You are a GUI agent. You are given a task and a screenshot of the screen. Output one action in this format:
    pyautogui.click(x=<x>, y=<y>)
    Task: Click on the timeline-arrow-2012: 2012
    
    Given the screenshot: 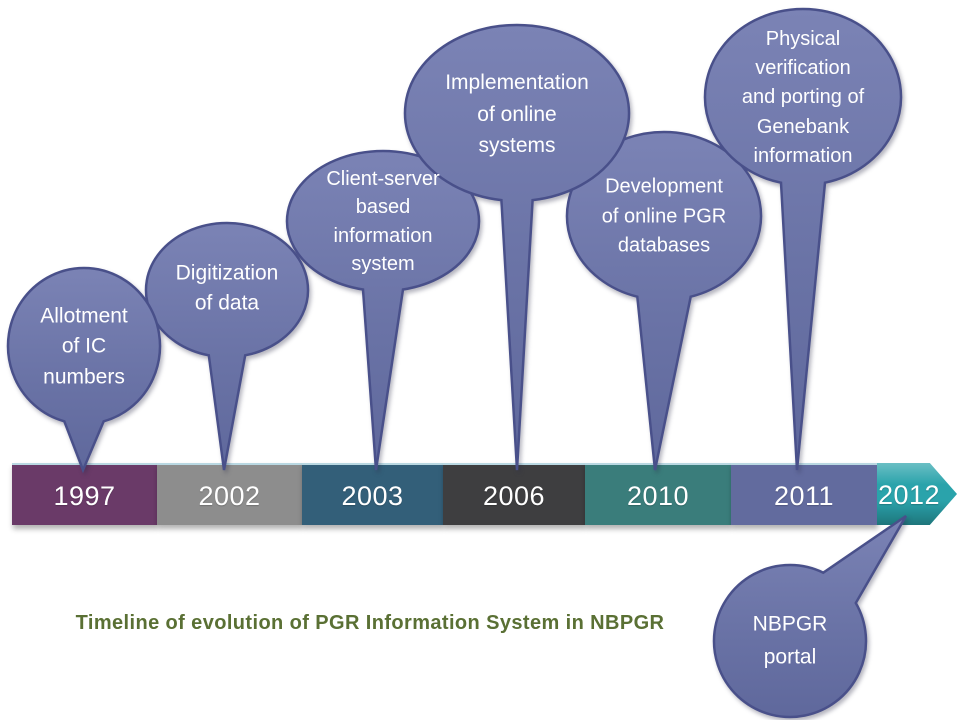 What is the action you would take?
    pyautogui.click(x=917, y=494)
    